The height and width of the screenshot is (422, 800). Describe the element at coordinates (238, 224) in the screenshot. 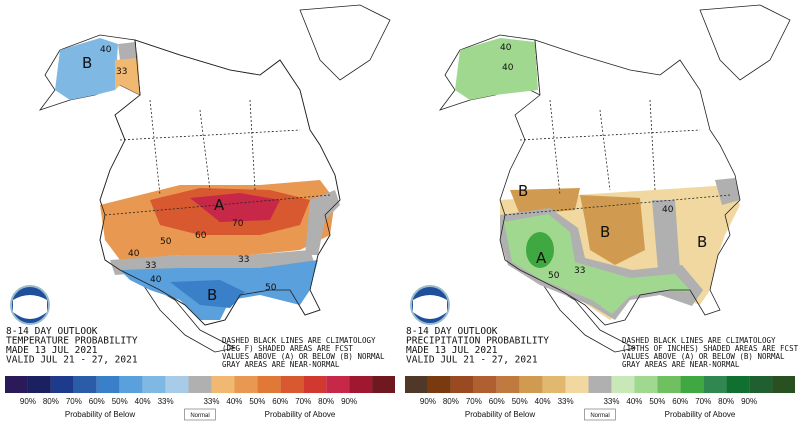

I see `map-label: 70` at that location.